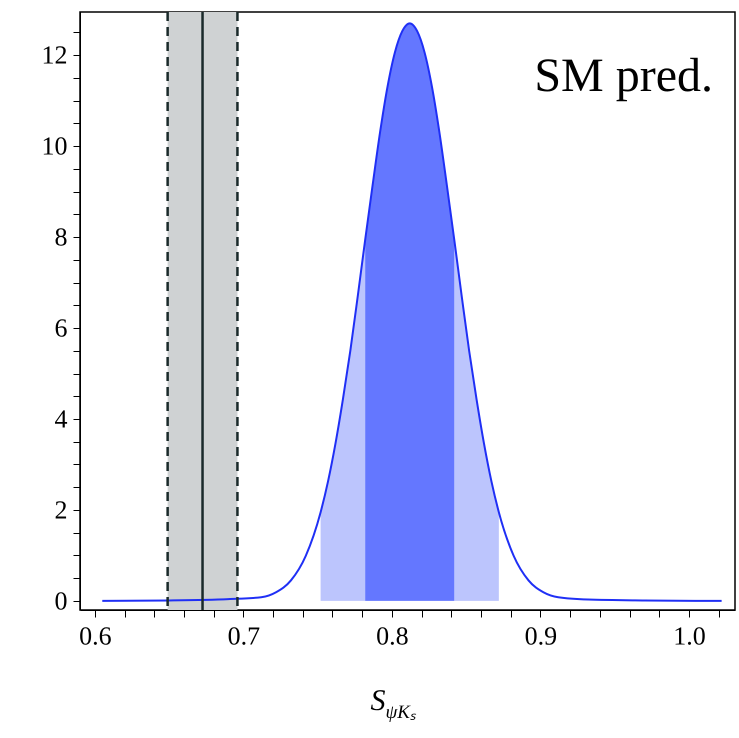 The image size is (739, 738). I want to click on y-tick-label: 4, so click(61, 419).